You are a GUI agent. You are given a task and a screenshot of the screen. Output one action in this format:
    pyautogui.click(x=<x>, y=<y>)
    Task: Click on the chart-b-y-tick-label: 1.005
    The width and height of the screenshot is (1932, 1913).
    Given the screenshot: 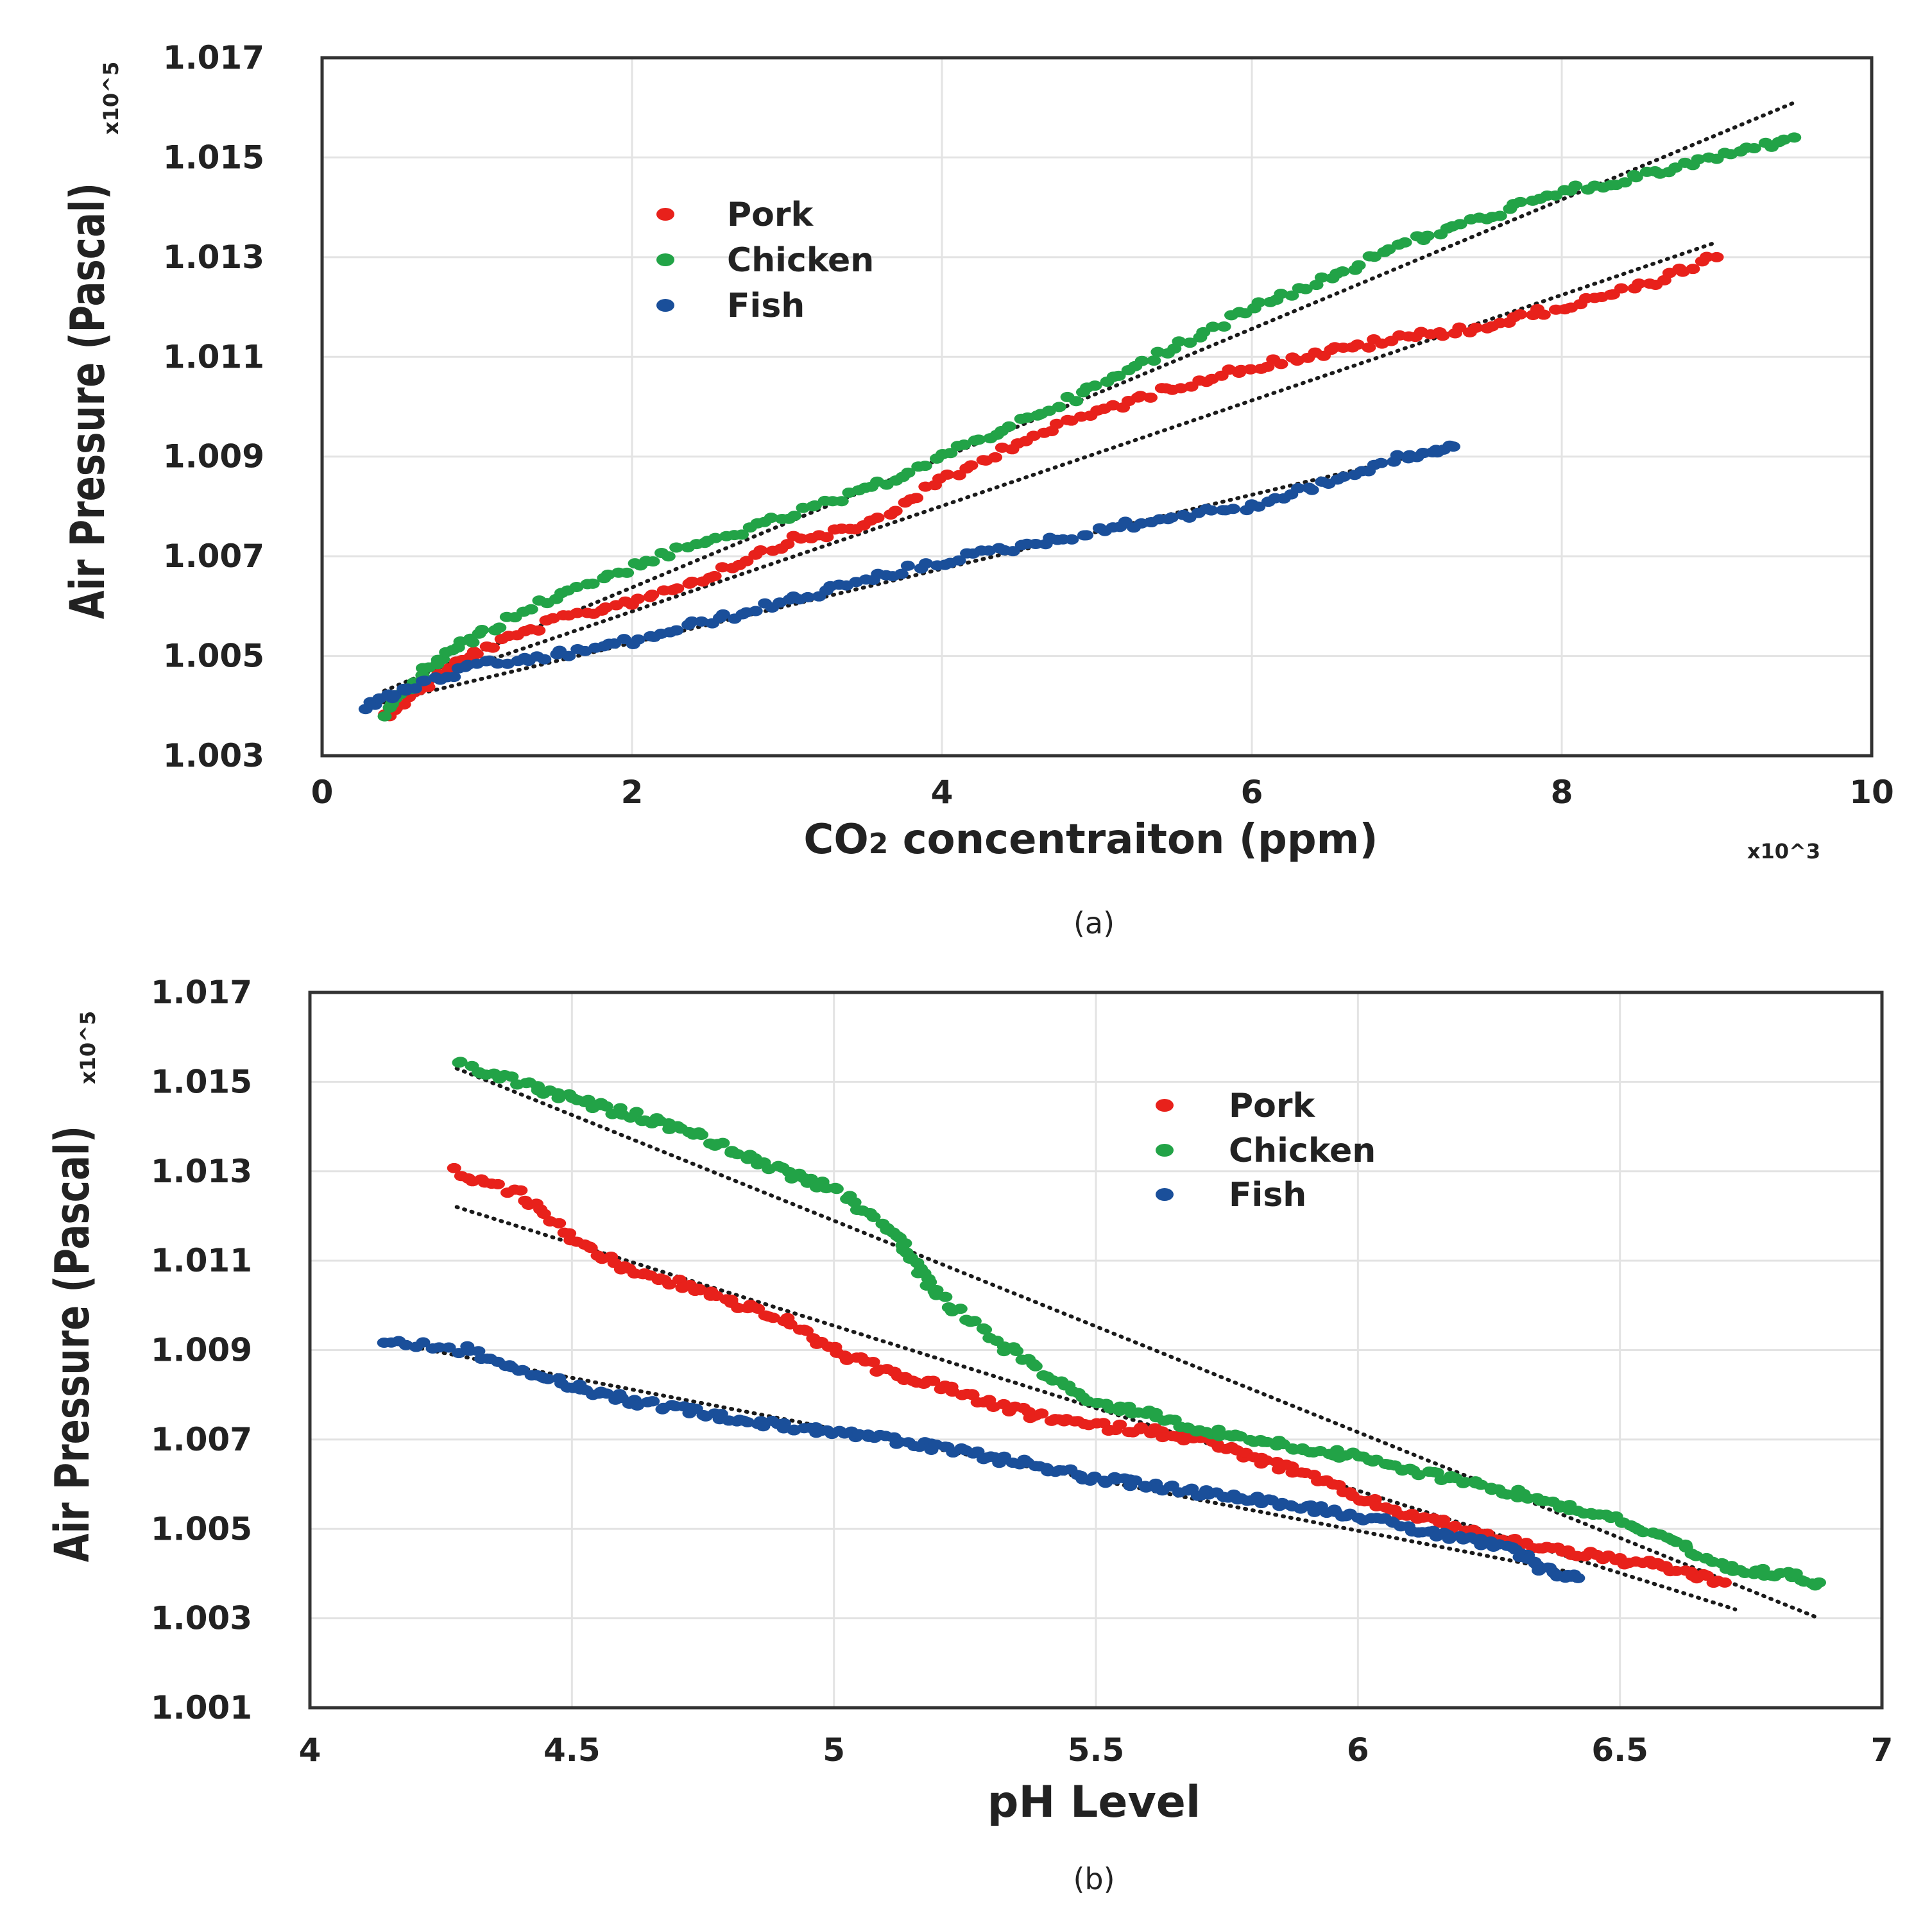 What is the action you would take?
    pyautogui.click(x=201, y=1528)
    